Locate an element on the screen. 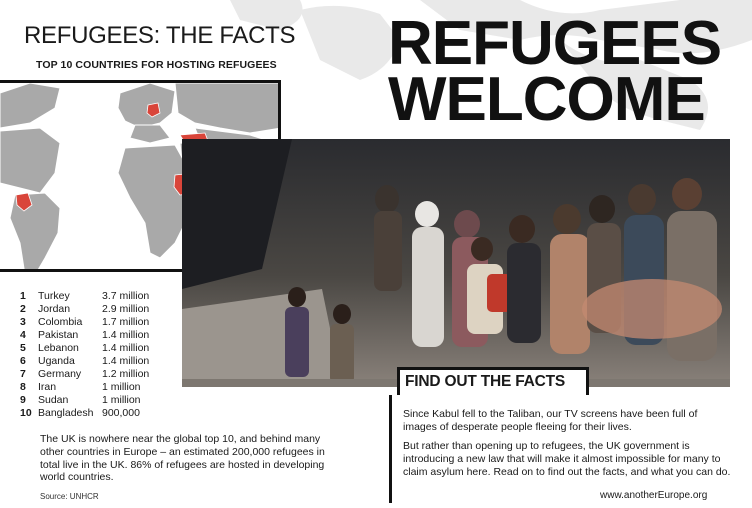 Image resolution: width=752 pixels, height=508 pixels. list-item: 9 Sudan 1 million is located at coordinates (80, 400).